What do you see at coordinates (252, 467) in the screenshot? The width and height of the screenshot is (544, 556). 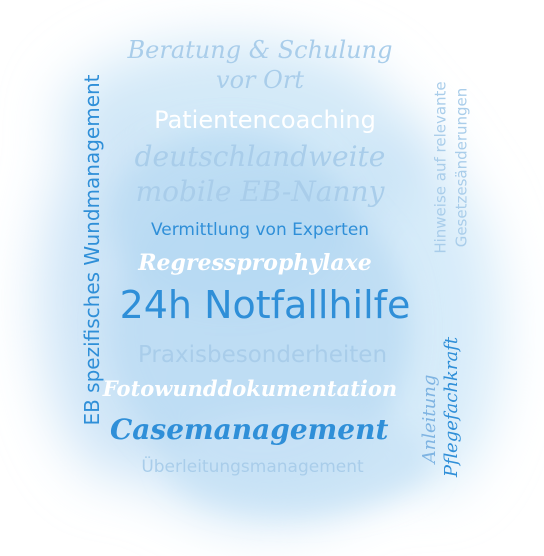 I see `word-ueberleitung: Überleitungsmanagement` at bounding box center [252, 467].